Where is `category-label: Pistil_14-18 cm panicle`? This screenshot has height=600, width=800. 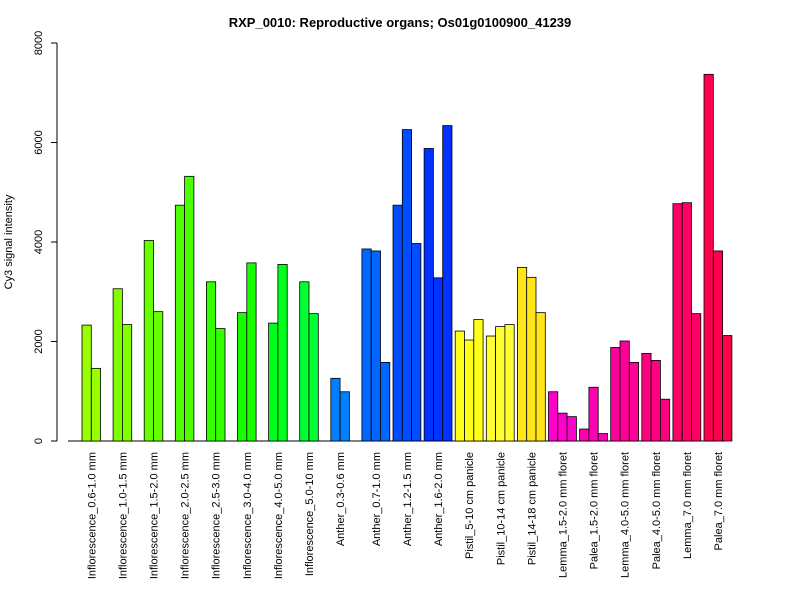
category-label: Pistil_14-18 cm panicle is located at coordinates (532, 508).